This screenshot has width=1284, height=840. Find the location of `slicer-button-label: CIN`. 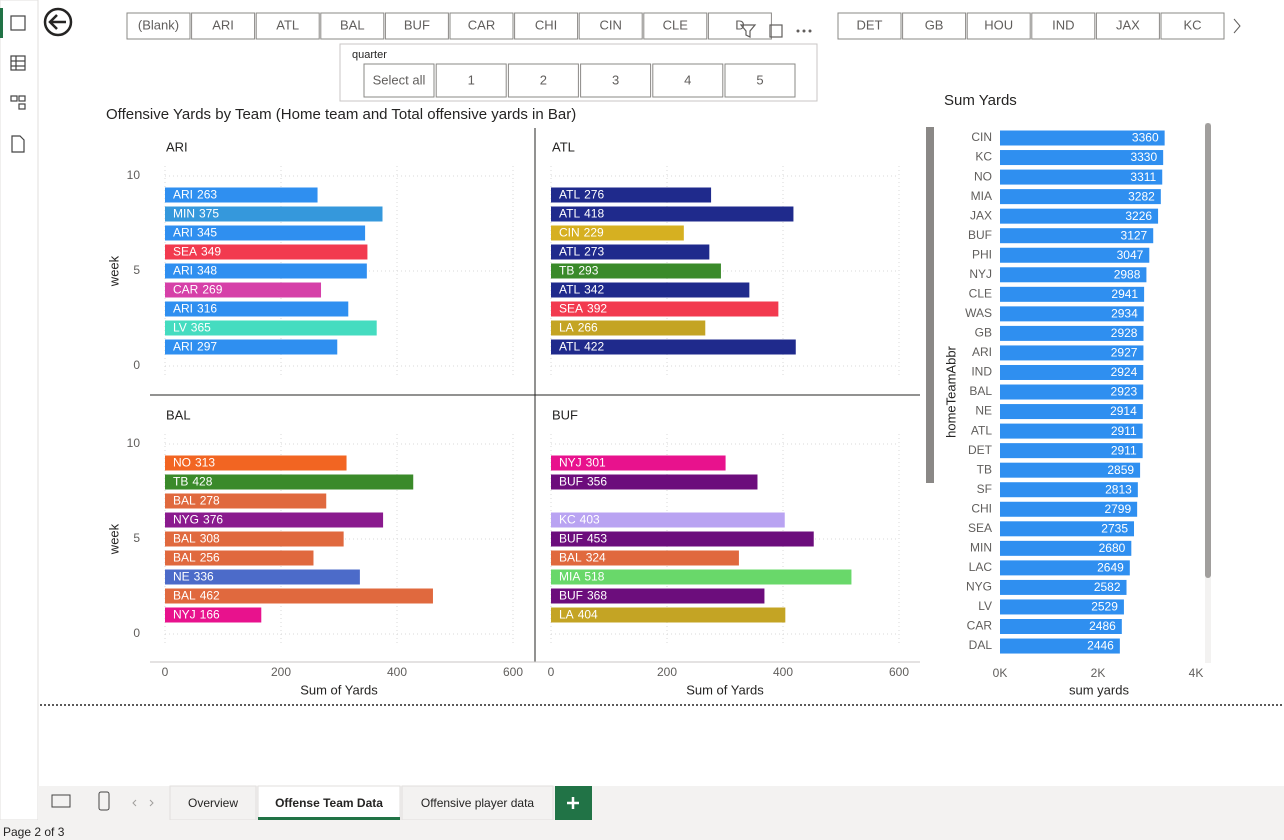

slicer-button-label: CIN is located at coordinates (611, 24).